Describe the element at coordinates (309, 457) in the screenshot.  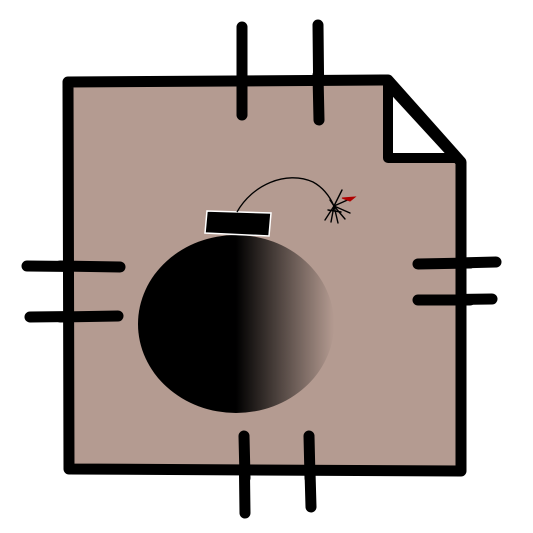
I see `pin-bottom-right-front` at that location.